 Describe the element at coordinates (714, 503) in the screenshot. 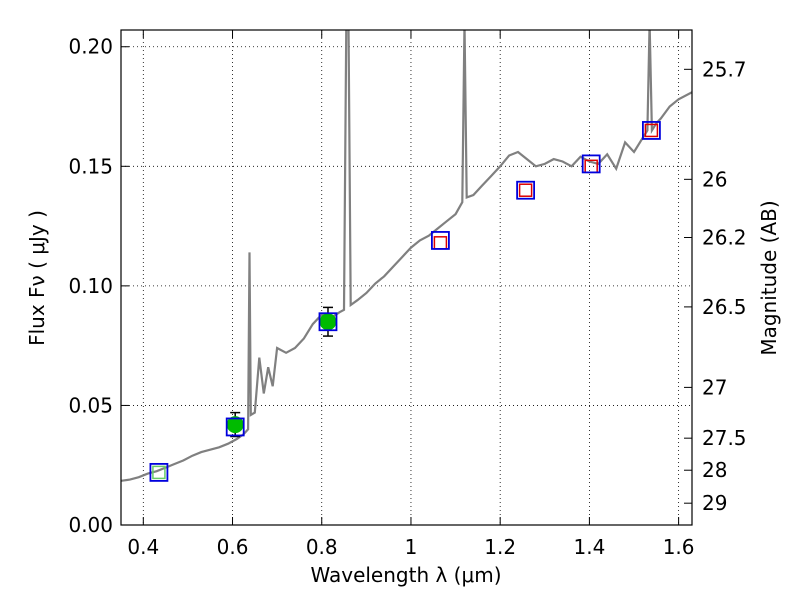

I see `right-tick-label: 29` at that location.